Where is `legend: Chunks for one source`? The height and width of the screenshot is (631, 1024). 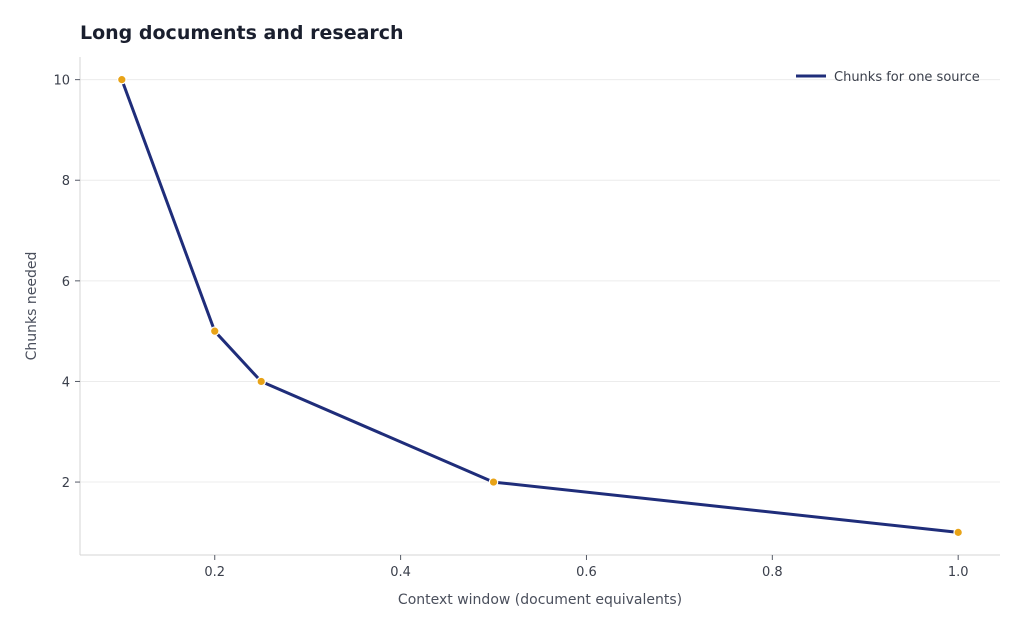
legend: Chunks for one source is located at coordinates (888, 77).